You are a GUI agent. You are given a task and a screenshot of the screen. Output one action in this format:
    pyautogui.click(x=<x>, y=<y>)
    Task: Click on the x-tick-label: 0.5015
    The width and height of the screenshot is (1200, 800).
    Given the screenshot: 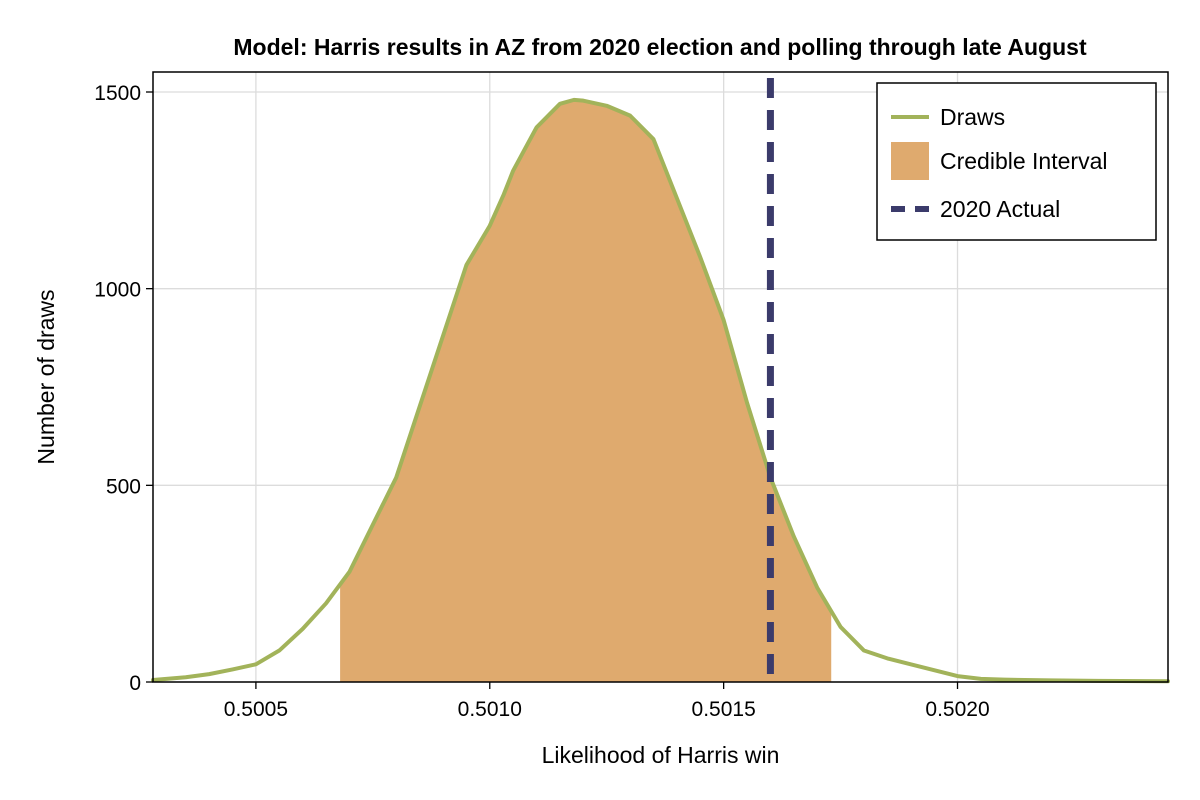 What is the action you would take?
    pyautogui.click(x=724, y=709)
    